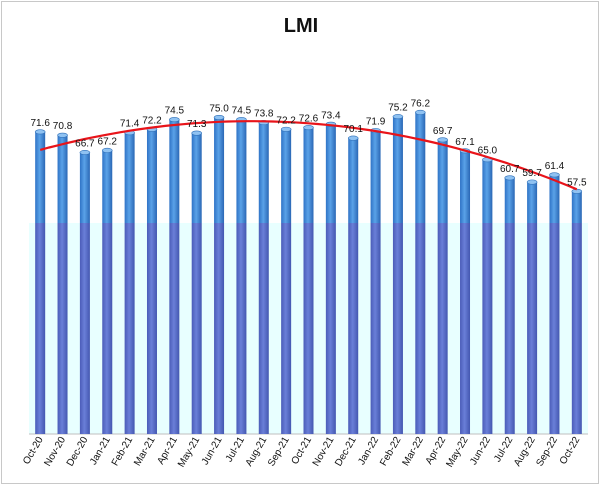 Image resolution: width=600 pixels, height=485 pixels. Describe the element at coordinates (63, 126) in the screenshot. I see `data-label: 70.8` at that location.